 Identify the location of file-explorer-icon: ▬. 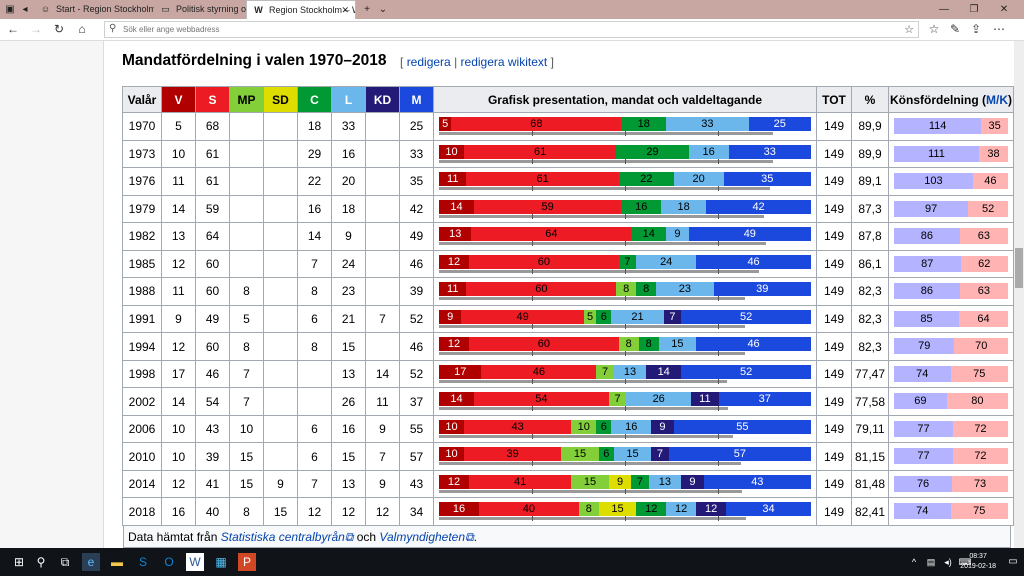
(117, 562).